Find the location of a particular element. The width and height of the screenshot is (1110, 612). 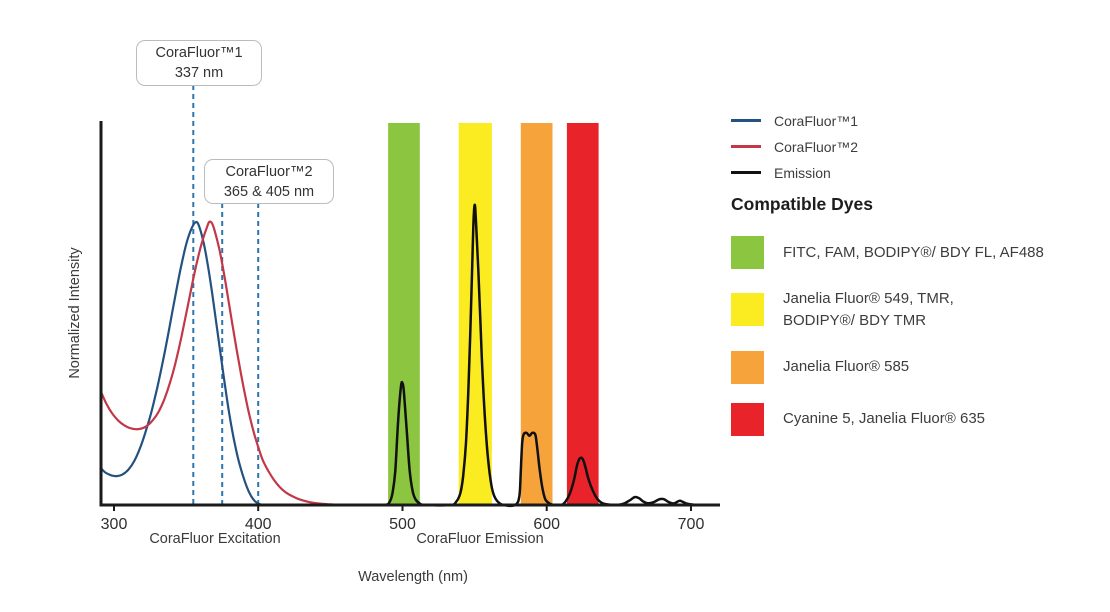

x-tick-label-400: 400 is located at coordinates (258, 524).